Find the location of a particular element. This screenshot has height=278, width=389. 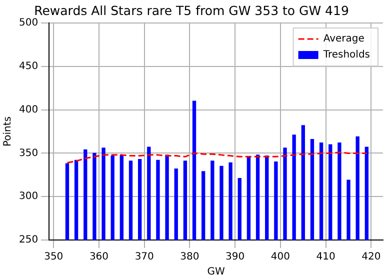

x-tick-label: 420 is located at coordinates (371, 257).